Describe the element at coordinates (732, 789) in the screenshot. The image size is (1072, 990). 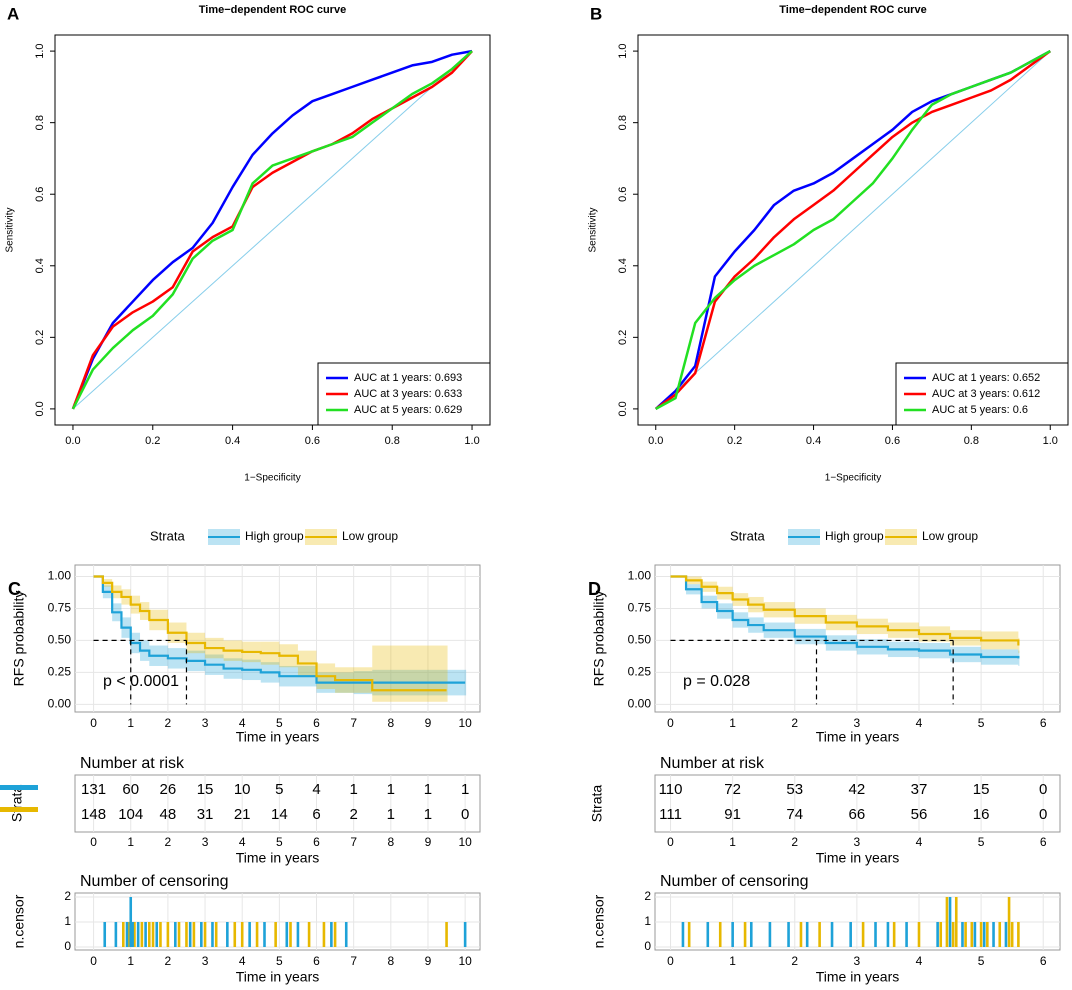
I see `risk-count: 72` at that location.